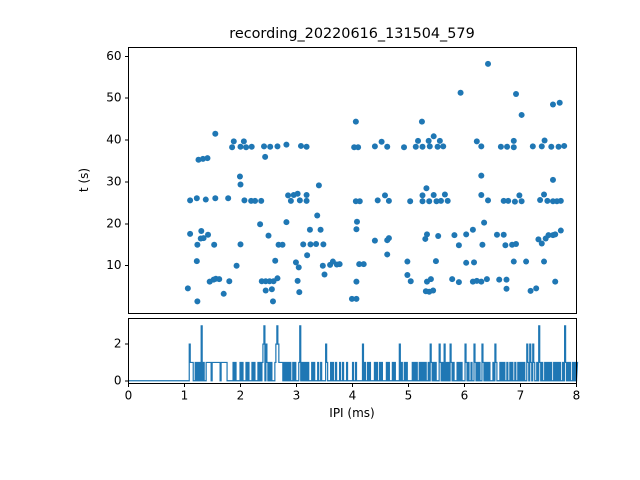  Describe the element at coordinates (521, 395) in the screenshot. I see `x-tick-label: 7` at that location.